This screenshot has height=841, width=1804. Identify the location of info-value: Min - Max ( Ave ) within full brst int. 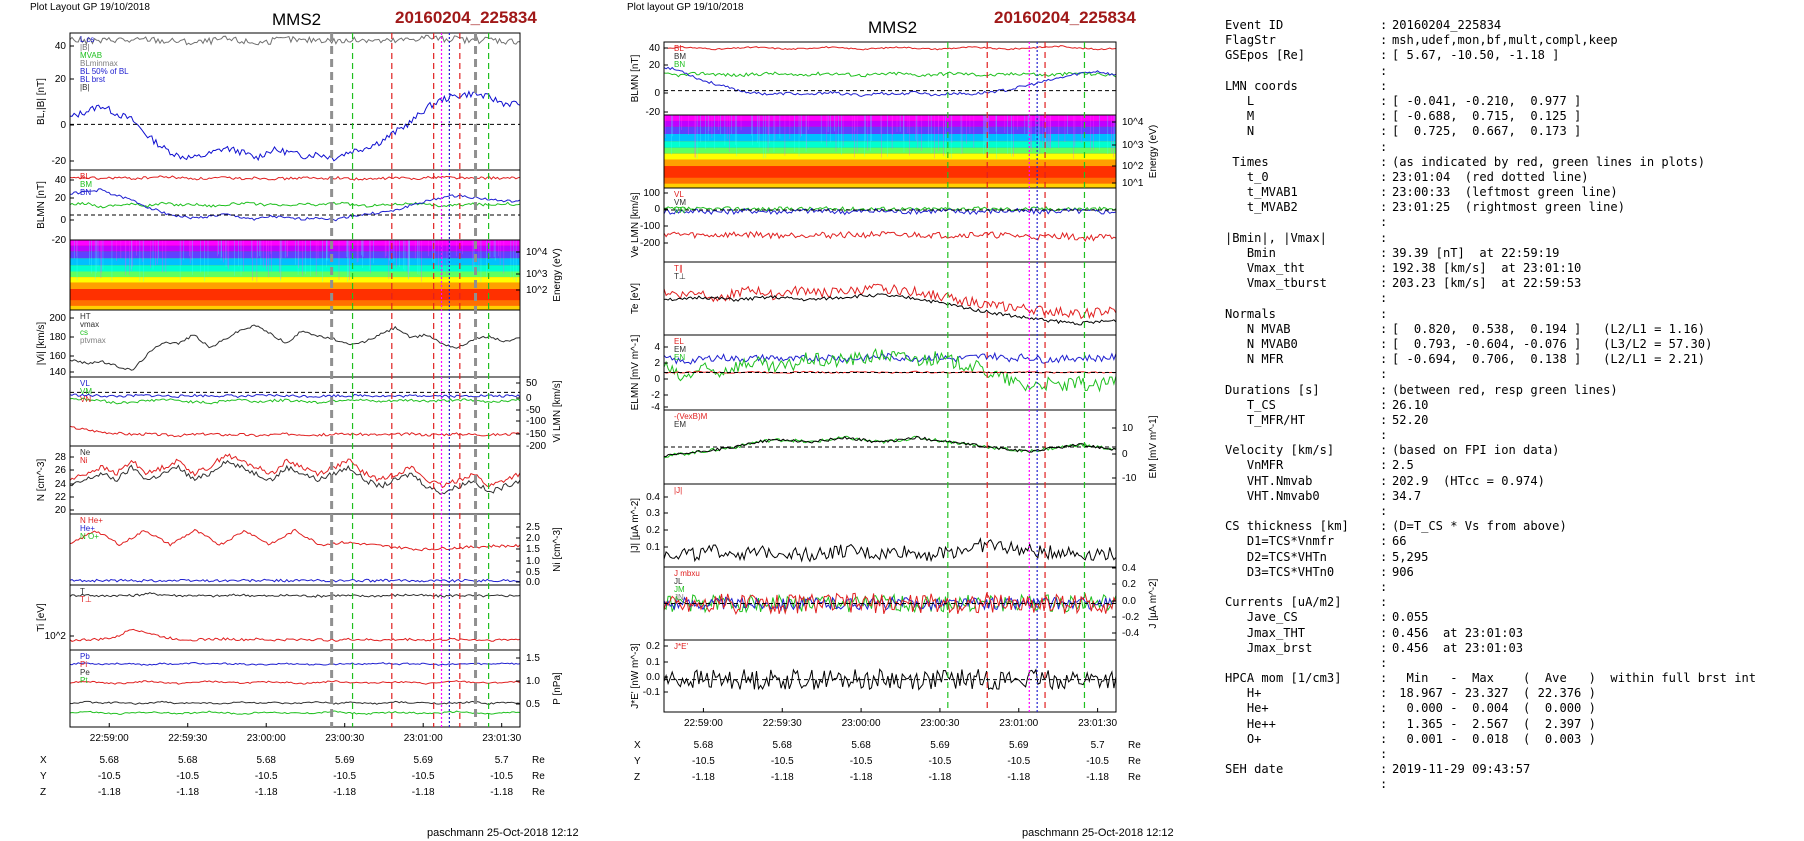
(1574, 678).